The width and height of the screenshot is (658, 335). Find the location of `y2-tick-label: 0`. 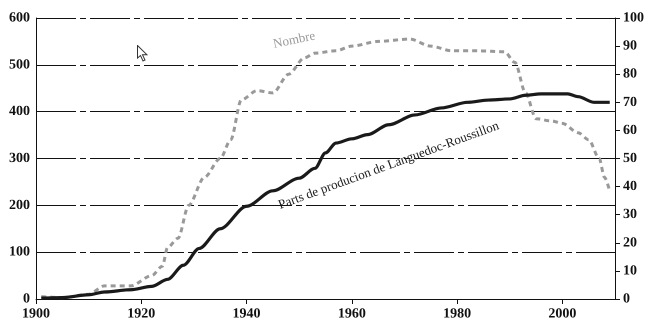

y2-tick-label: 0 is located at coordinates (626, 299).